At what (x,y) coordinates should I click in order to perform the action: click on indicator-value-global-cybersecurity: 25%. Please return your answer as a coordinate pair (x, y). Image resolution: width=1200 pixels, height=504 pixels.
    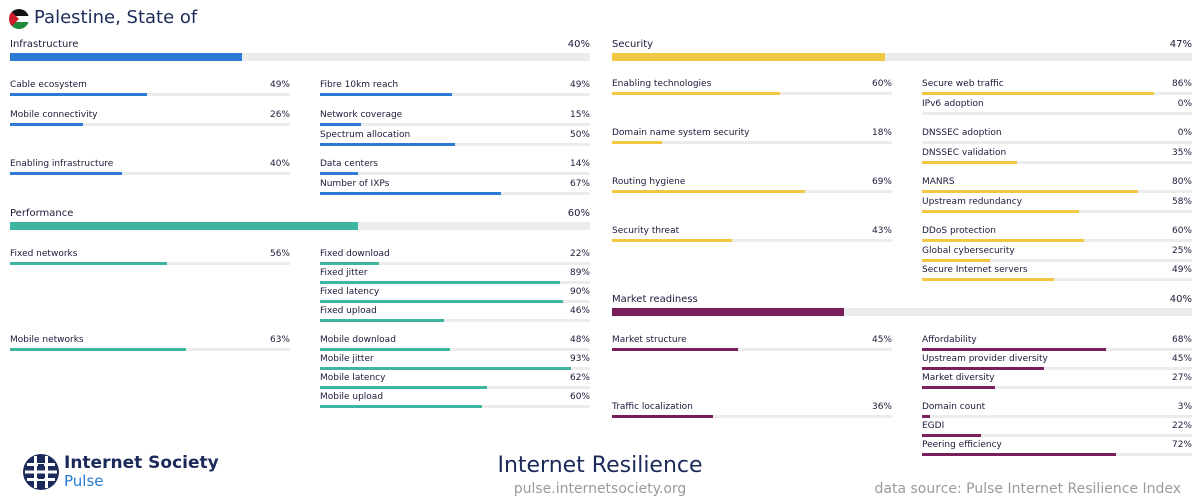
    Looking at the image, I should click on (1181, 251).